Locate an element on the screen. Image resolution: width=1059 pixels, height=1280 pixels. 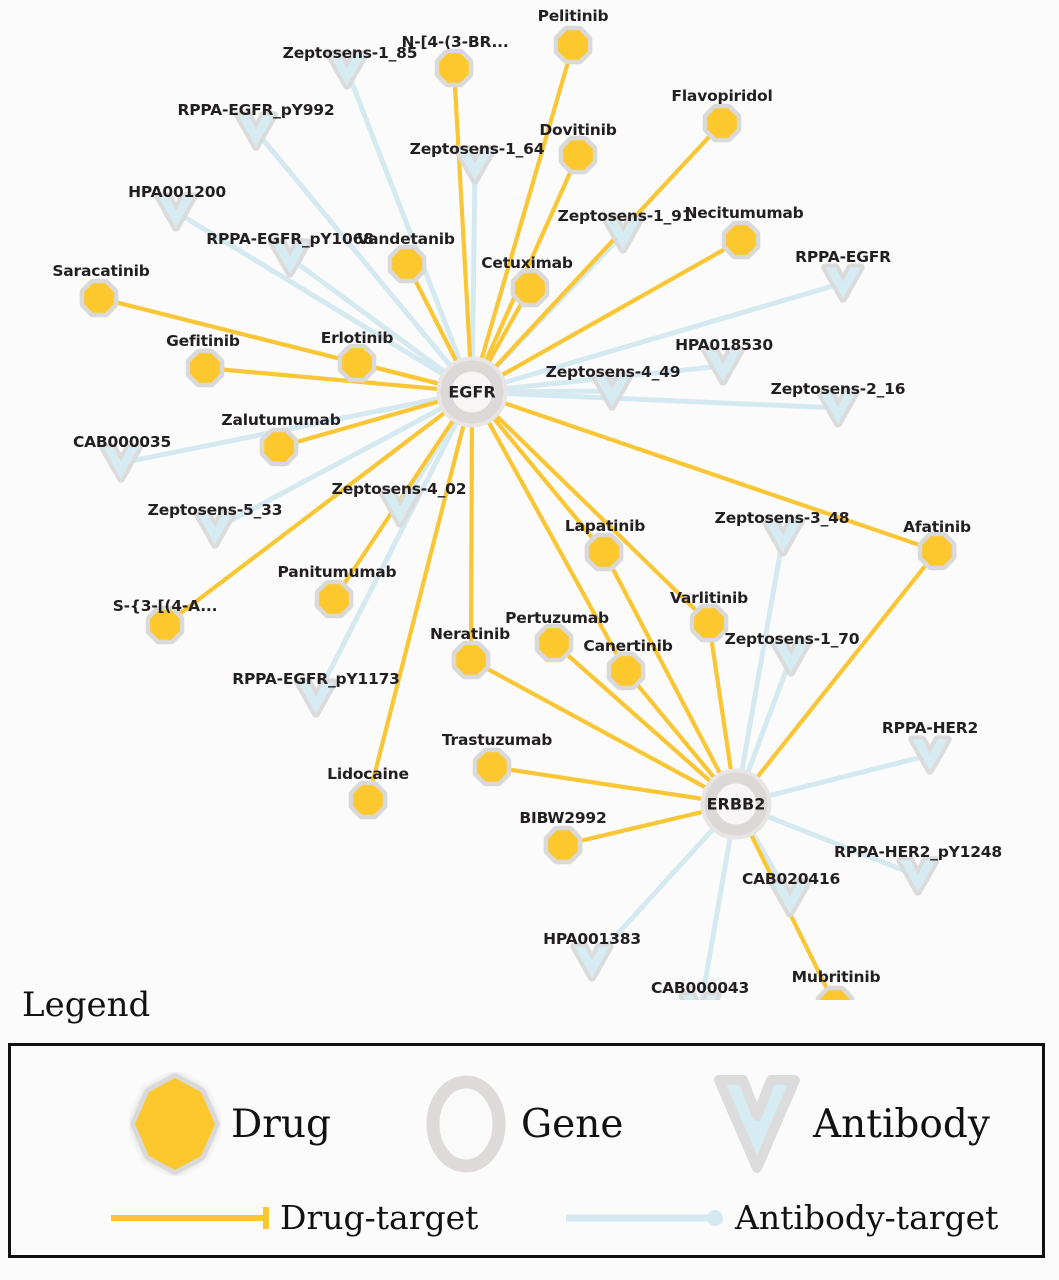
gene-core is located at coordinates (472, 392).